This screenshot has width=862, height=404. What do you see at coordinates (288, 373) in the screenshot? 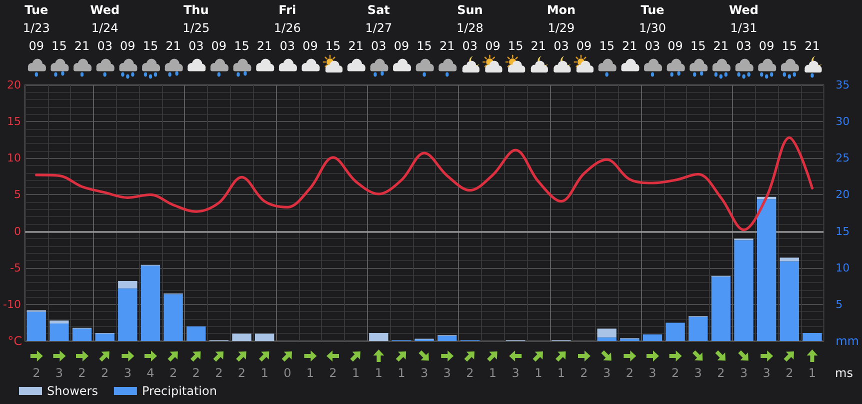
I see `data-label: 0` at bounding box center [288, 373].